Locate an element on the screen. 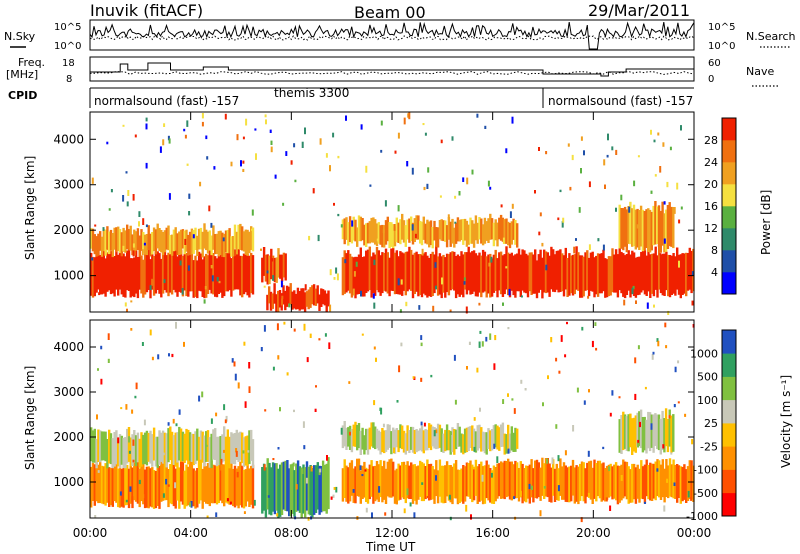  colorbar-tick-label: 25 is located at coordinates (711, 423).